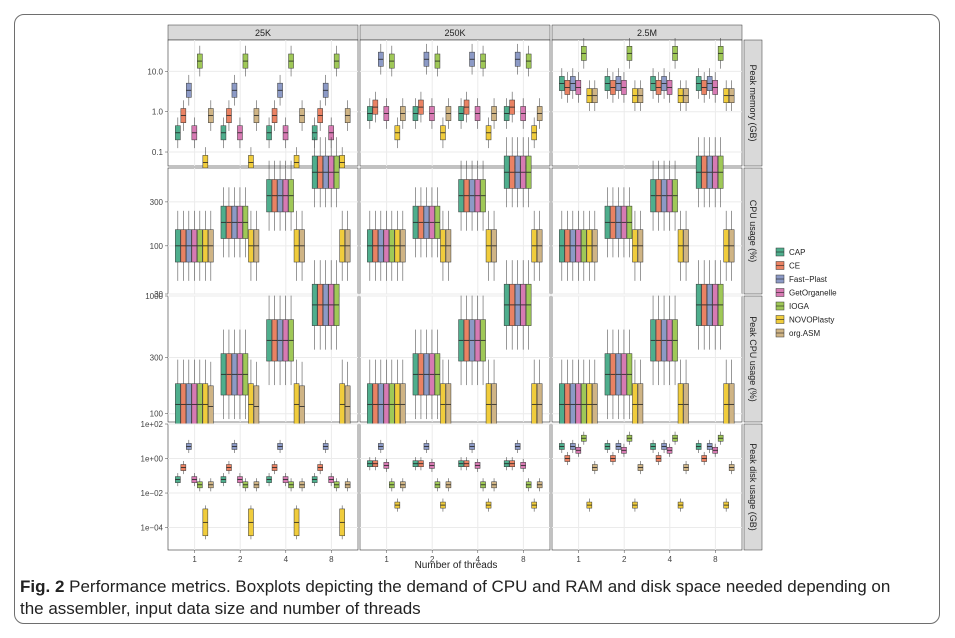 The width and height of the screenshot is (955, 638). I want to click on facet-strip-label: 25K, so click(263, 33).